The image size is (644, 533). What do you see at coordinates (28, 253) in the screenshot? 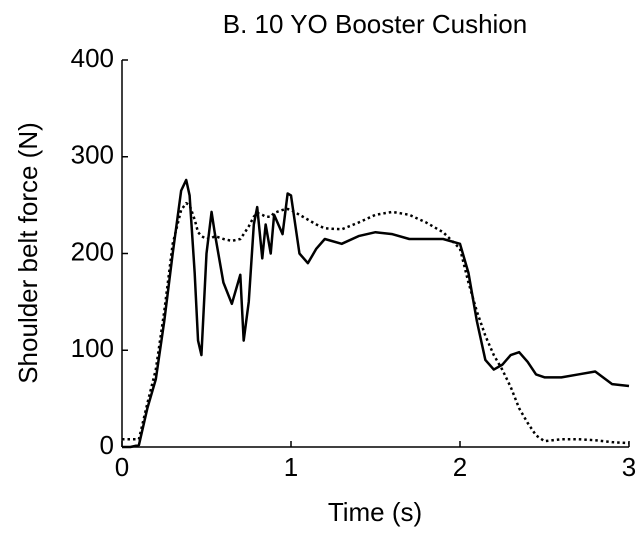
I see `y-axis-label: Shoulder belt force (N)` at bounding box center [28, 253].